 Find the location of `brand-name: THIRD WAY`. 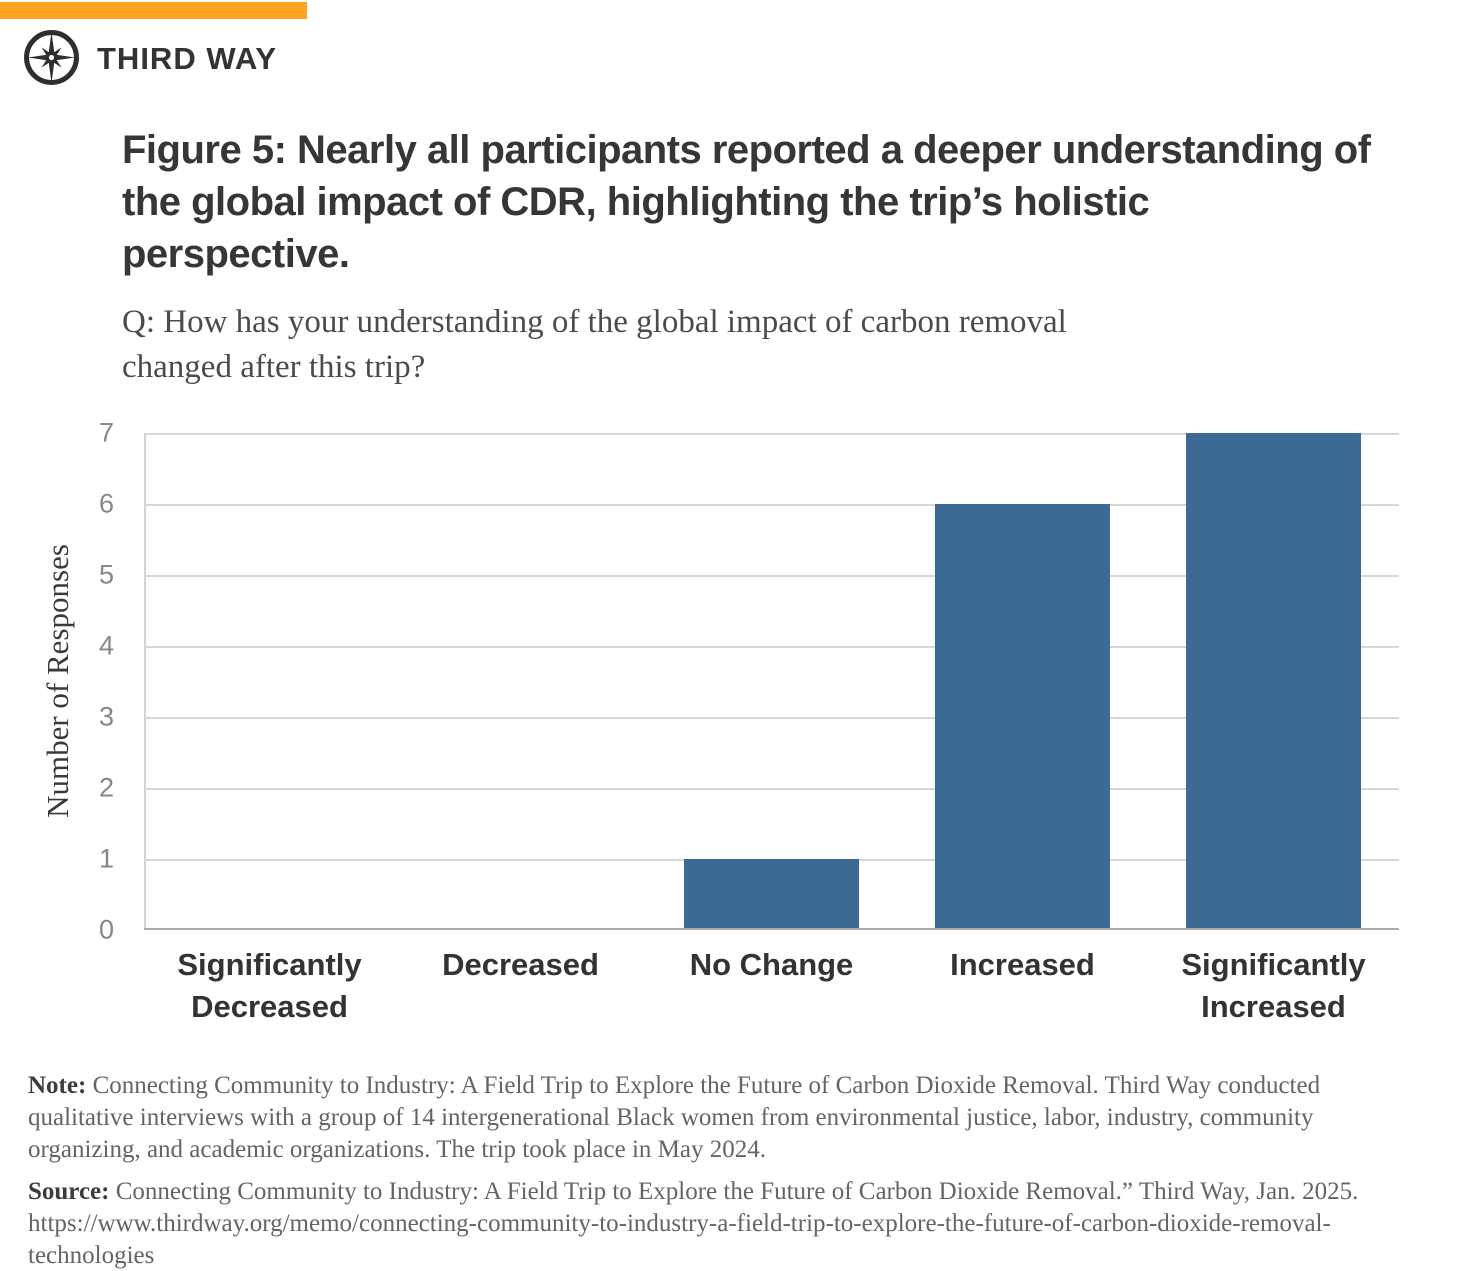

brand-name: THIRD WAY is located at coordinates (187, 58).